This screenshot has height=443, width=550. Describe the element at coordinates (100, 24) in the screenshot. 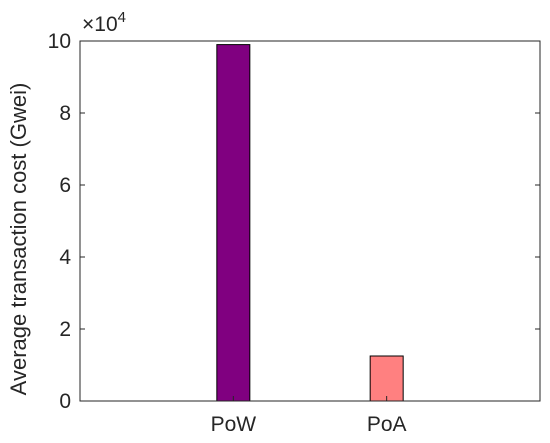

I see `exponent-base: ×10` at that location.